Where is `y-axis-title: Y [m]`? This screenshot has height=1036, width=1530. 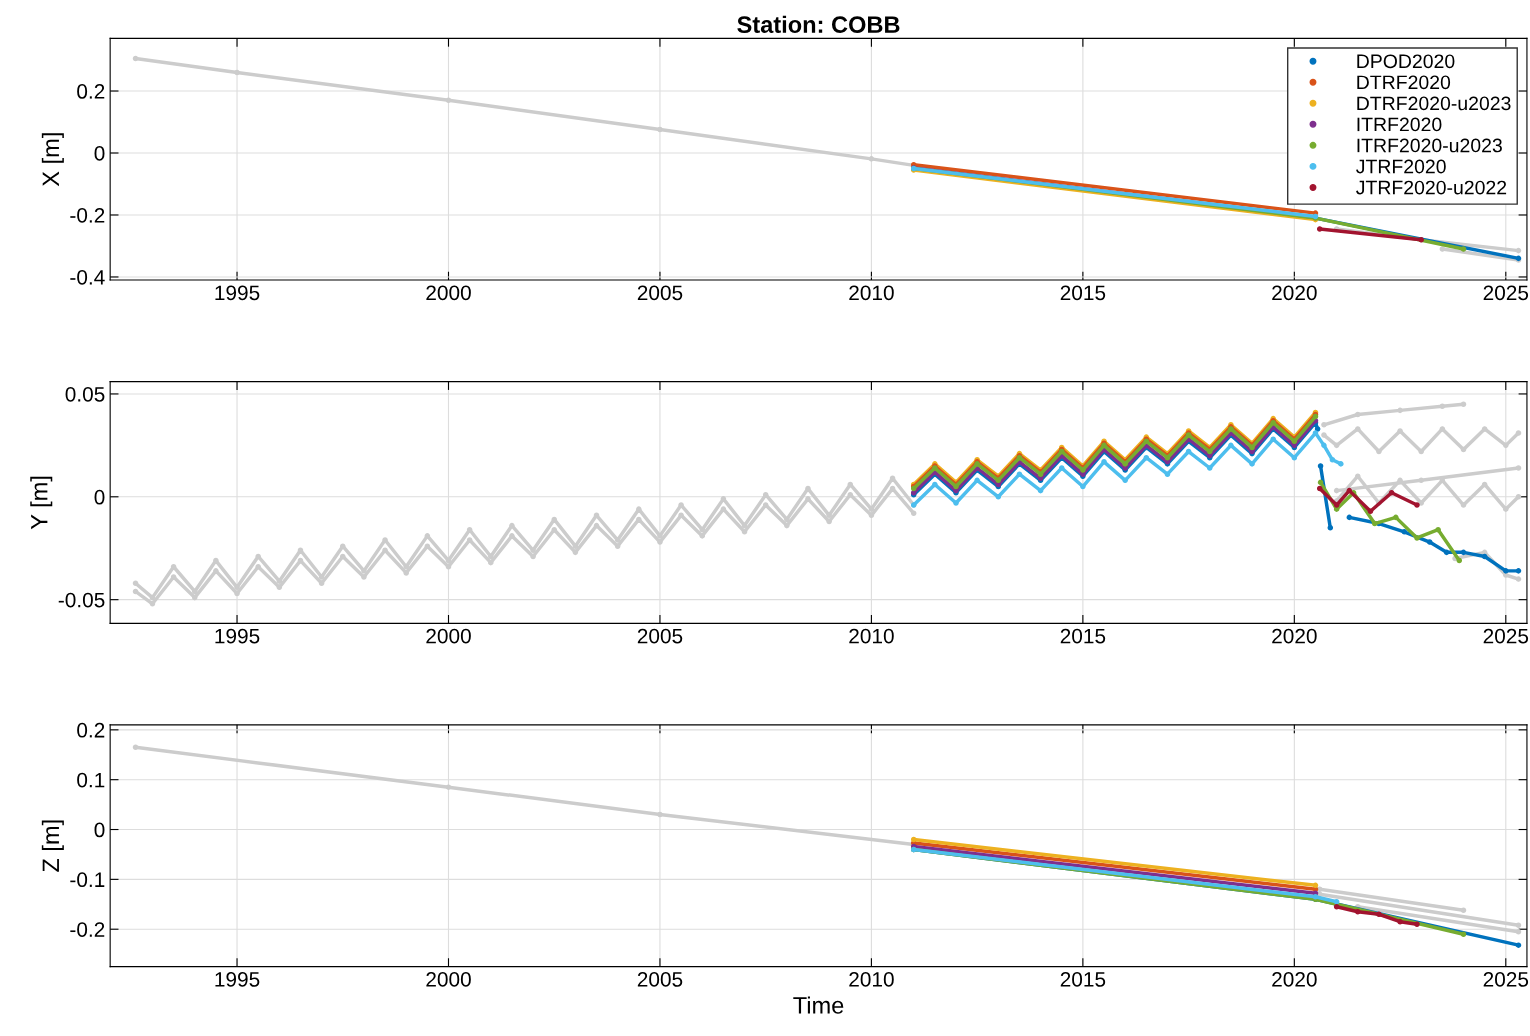
y-axis-title: Y [m] is located at coordinates (41, 503).